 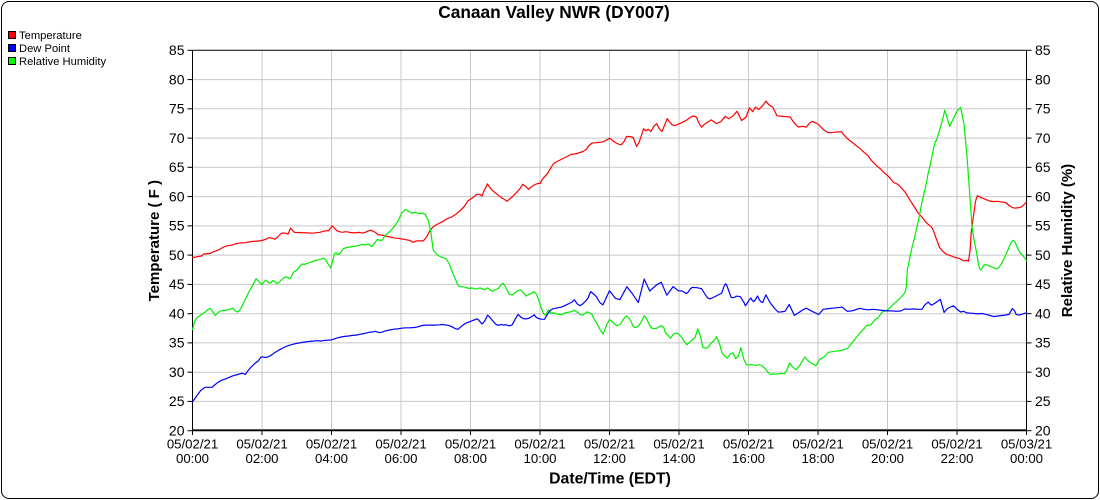 I want to click on svg-text: 06:00, so click(x=400, y=458).